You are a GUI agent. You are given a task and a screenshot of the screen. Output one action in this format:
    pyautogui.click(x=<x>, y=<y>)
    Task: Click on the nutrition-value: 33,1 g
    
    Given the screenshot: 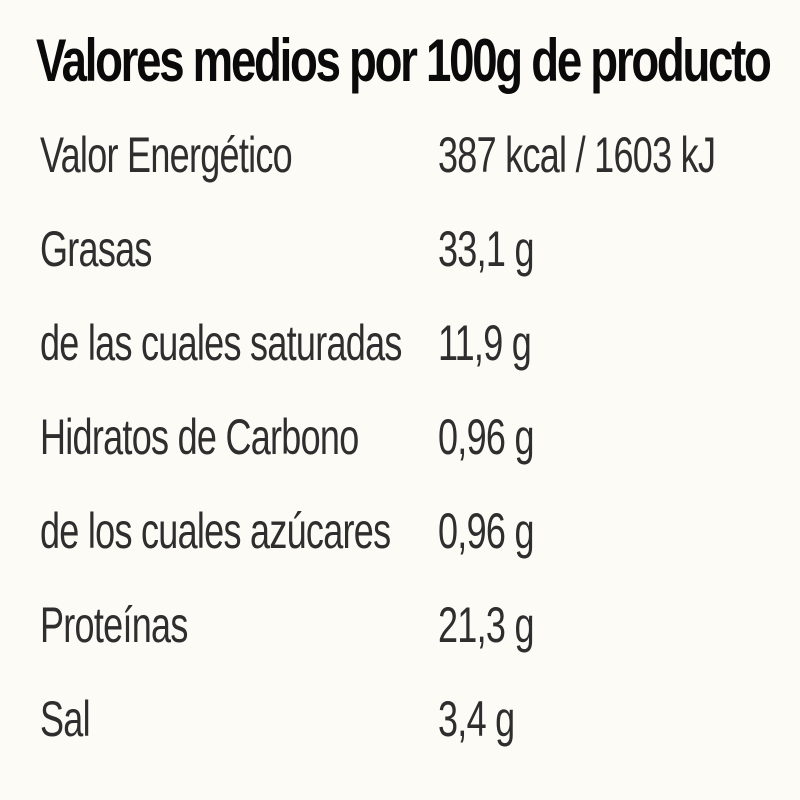 What is the action you would take?
    pyautogui.click(x=486, y=249)
    